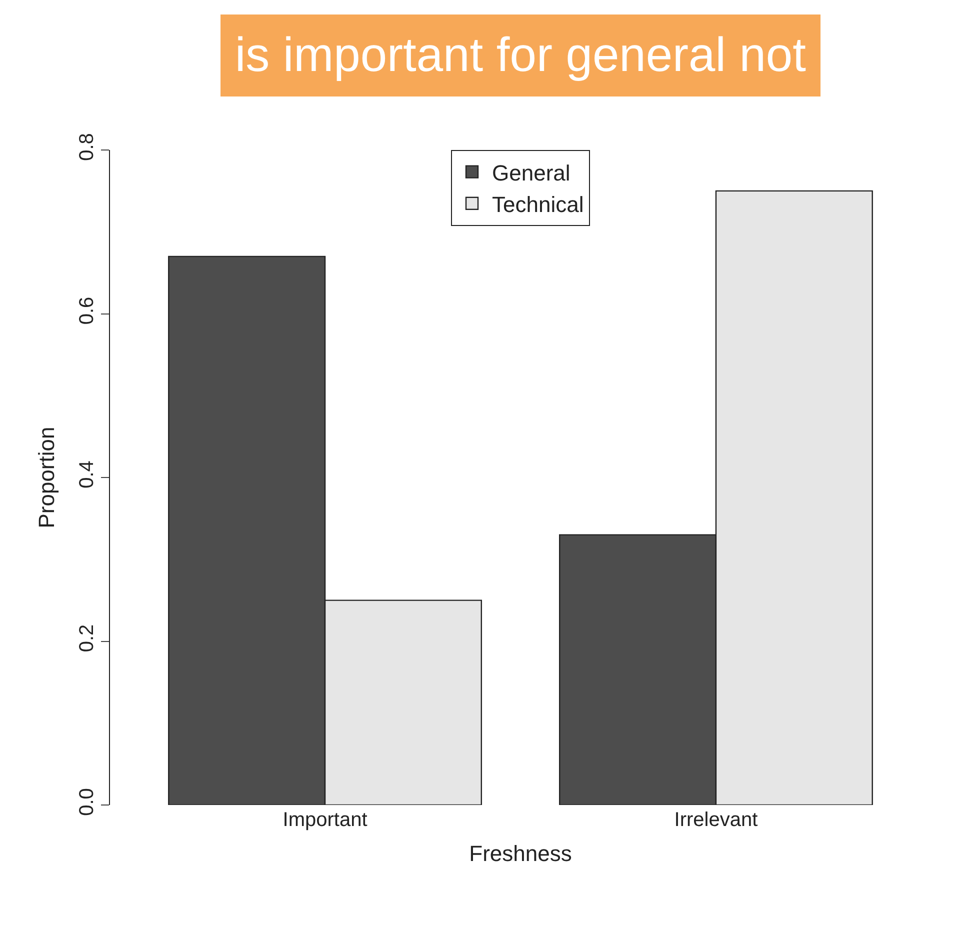 This screenshot has height=925, width=961. I want to click on y-tick-label: 0.2, so click(87, 638).